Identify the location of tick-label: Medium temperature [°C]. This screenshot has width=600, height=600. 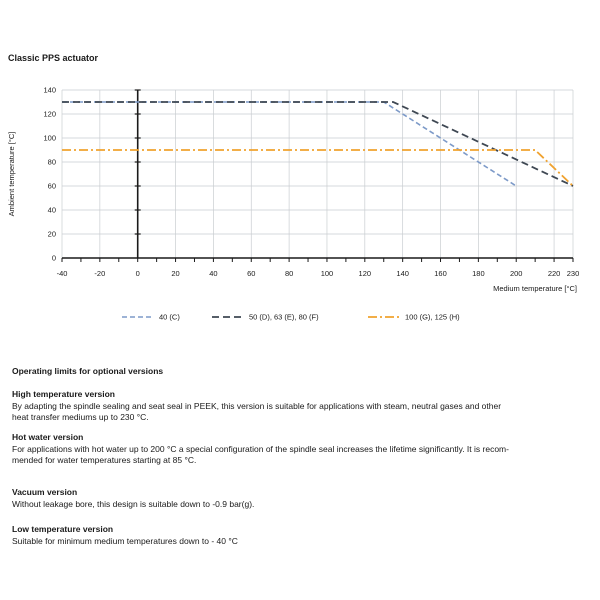
(535, 288).